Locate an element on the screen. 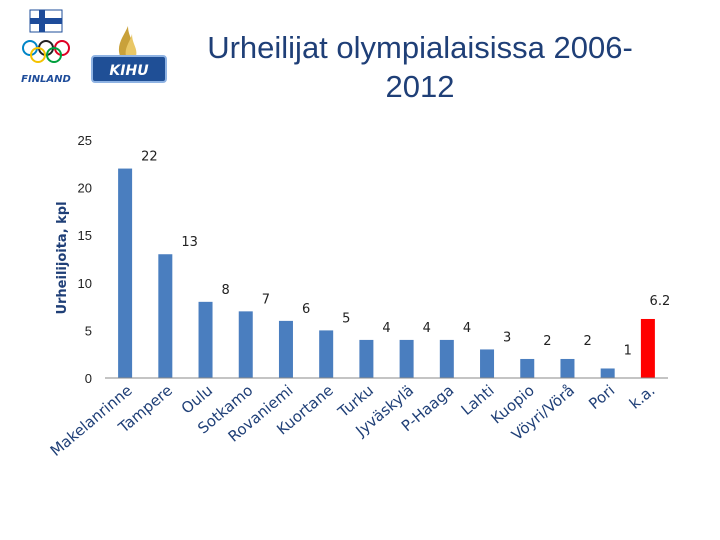  category-label: k.a. is located at coordinates (642, 396).